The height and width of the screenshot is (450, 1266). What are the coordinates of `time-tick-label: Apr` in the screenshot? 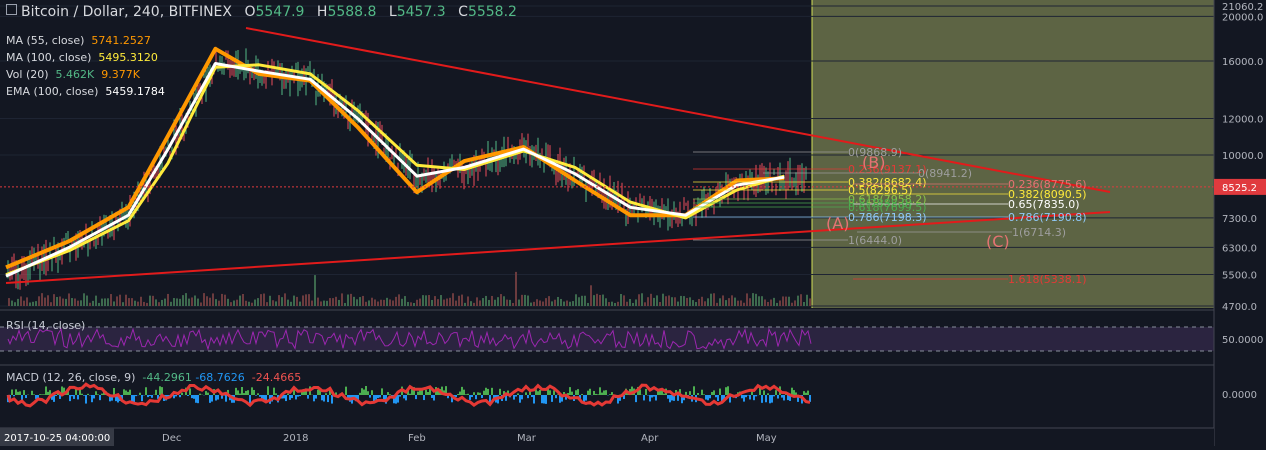 It's located at (650, 438).